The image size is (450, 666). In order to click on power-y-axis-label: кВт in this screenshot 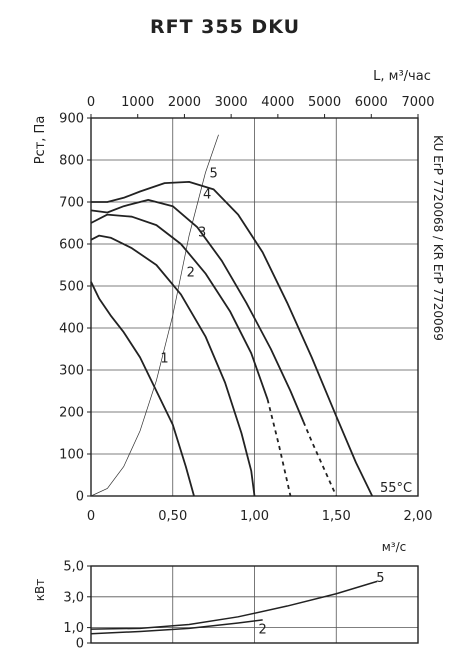, I will do `click(40, 590)`.